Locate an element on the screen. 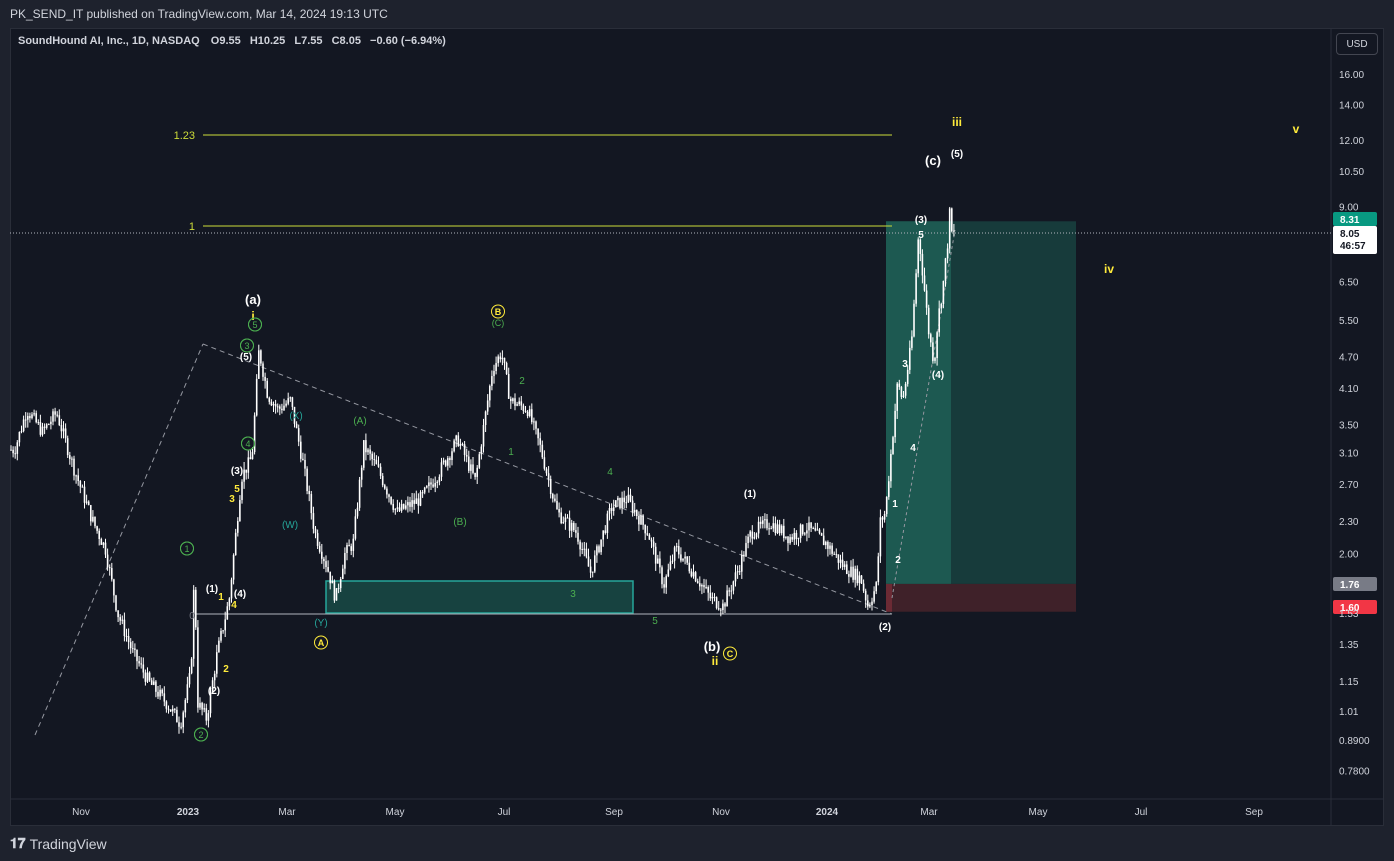 The image size is (1394, 861). wave-label: 4 is located at coordinates (247, 444).